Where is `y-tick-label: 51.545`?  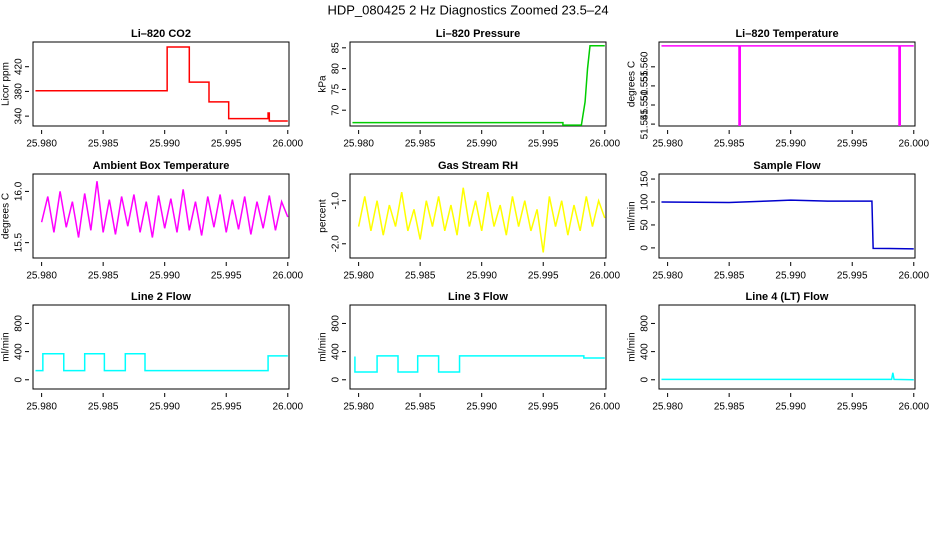 y-tick-label: 51.545 is located at coordinates (645, 123).